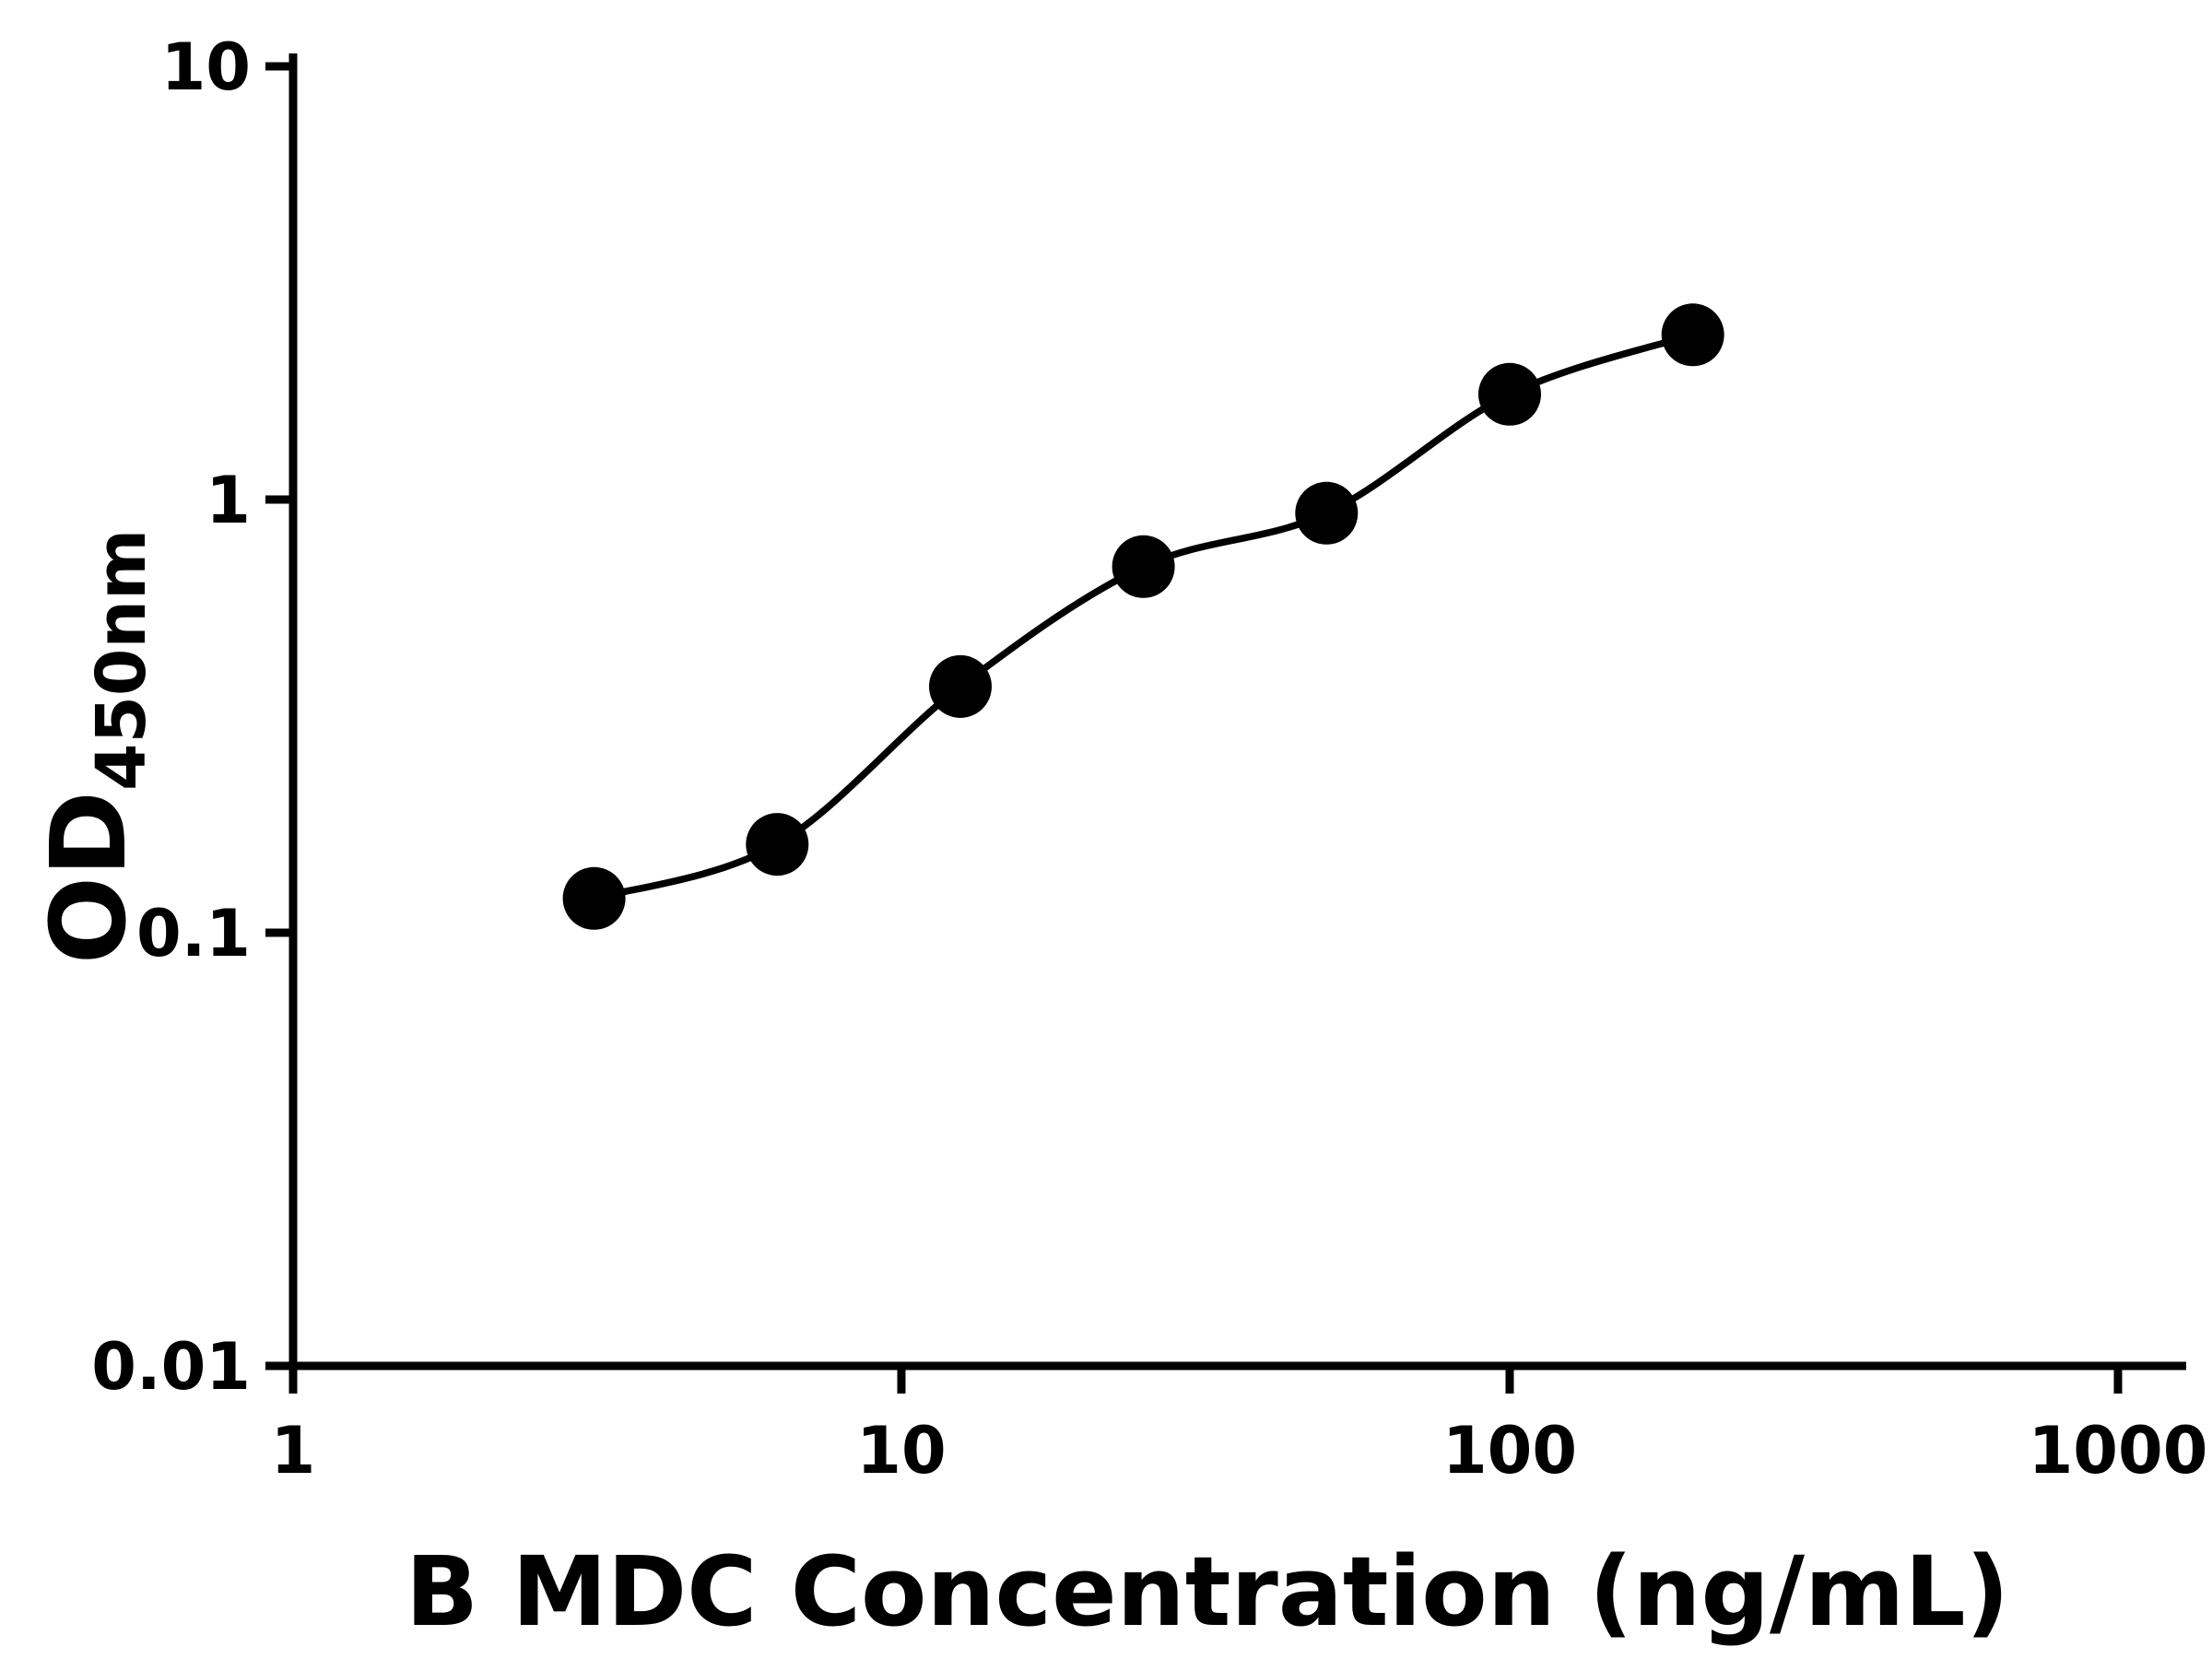  What do you see at coordinates (228, 500) in the screenshot?
I see `y-tick-label: 1` at bounding box center [228, 500].